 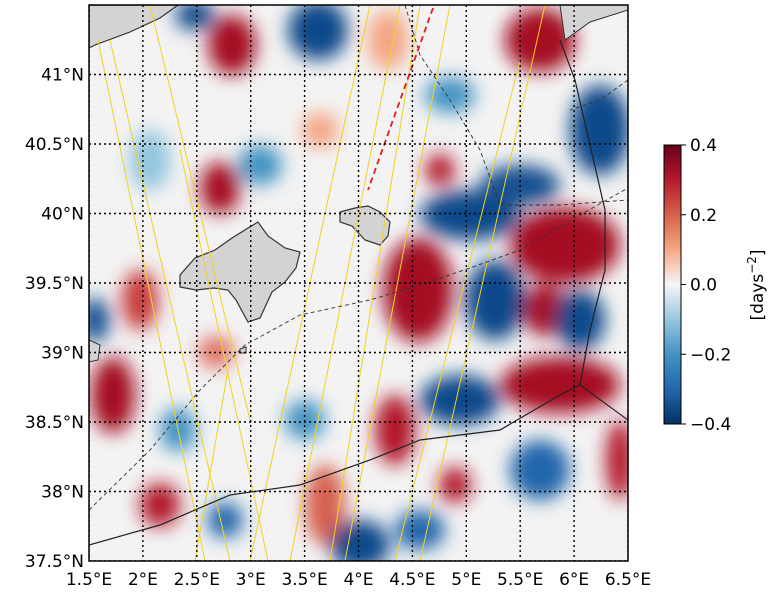 I want to click on colorbar-tick-label: 0.0, so click(x=703, y=286).